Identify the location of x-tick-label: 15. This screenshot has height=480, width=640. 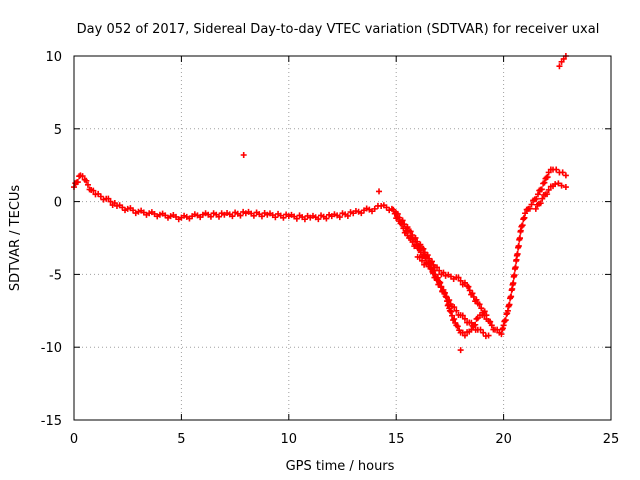
(396, 439).